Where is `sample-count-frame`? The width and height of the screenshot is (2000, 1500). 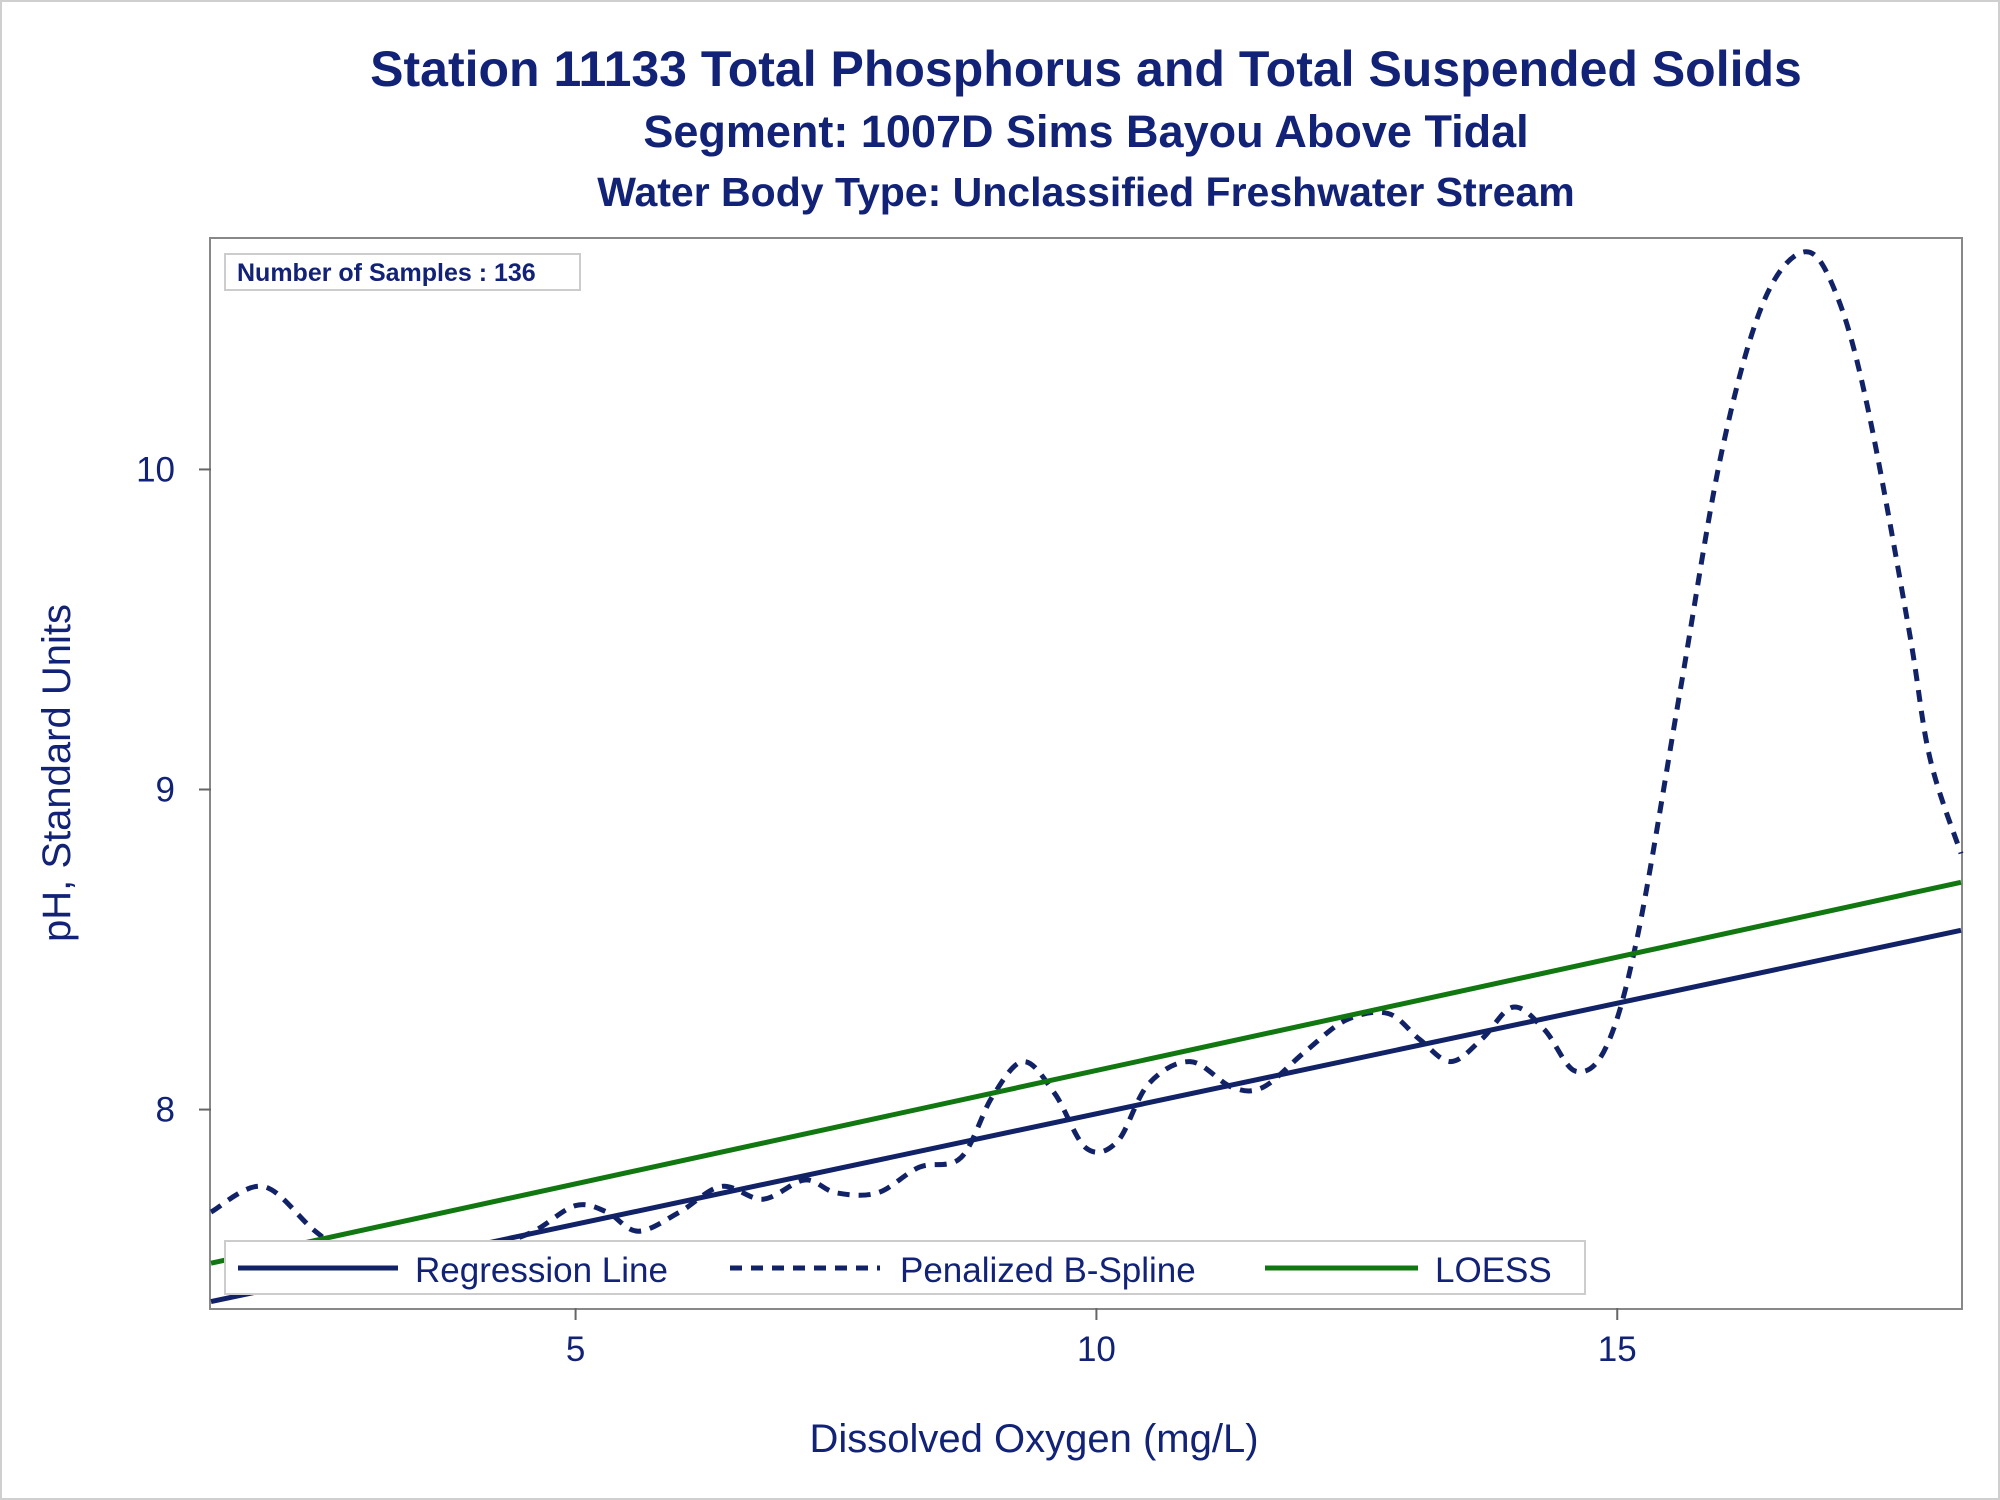
sample-count-frame is located at coordinates (402, 272).